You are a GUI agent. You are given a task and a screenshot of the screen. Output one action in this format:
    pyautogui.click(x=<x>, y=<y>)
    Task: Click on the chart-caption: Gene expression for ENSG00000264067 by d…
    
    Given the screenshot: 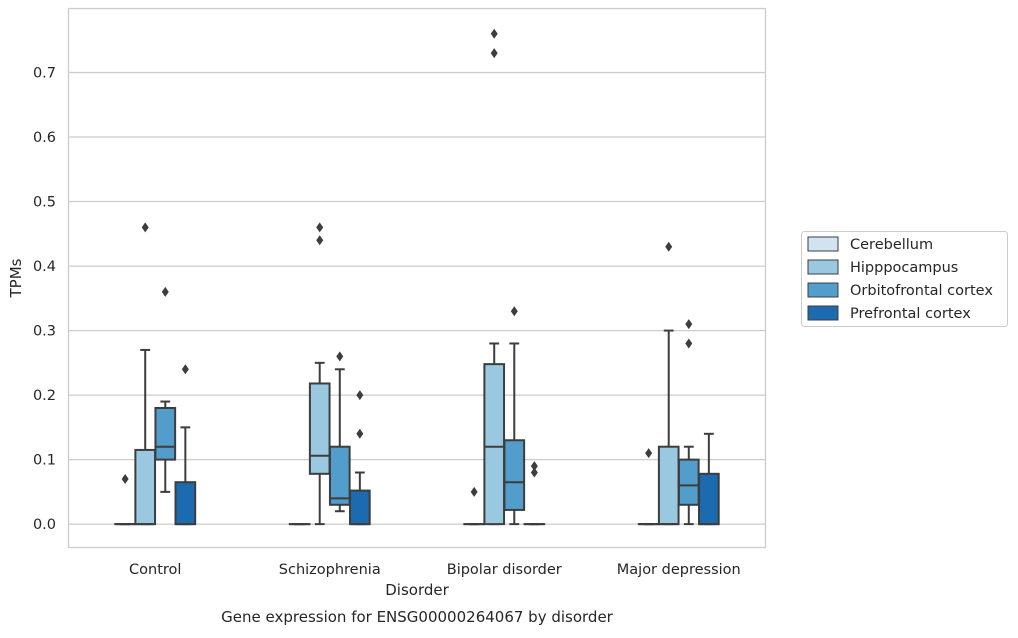 What is the action you would take?
    pyautogui.click(x=417, y=617)
    